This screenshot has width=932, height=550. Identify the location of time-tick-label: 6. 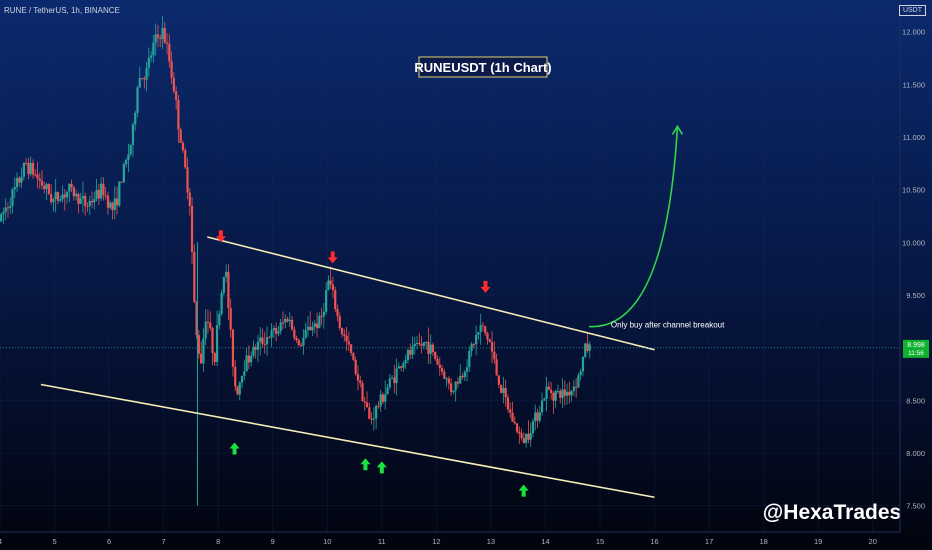
(109, 541).